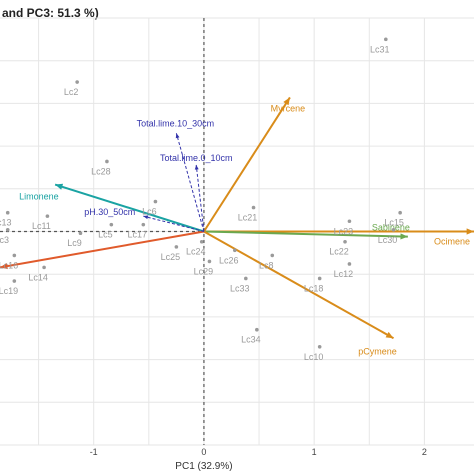 The height and width of the screenshot is (474, 474). What do you see at coordinates (203, 466) in the screenshot?
I see `x-axis-label: PC1 (32.9%)` at bounding box center [203, 466].